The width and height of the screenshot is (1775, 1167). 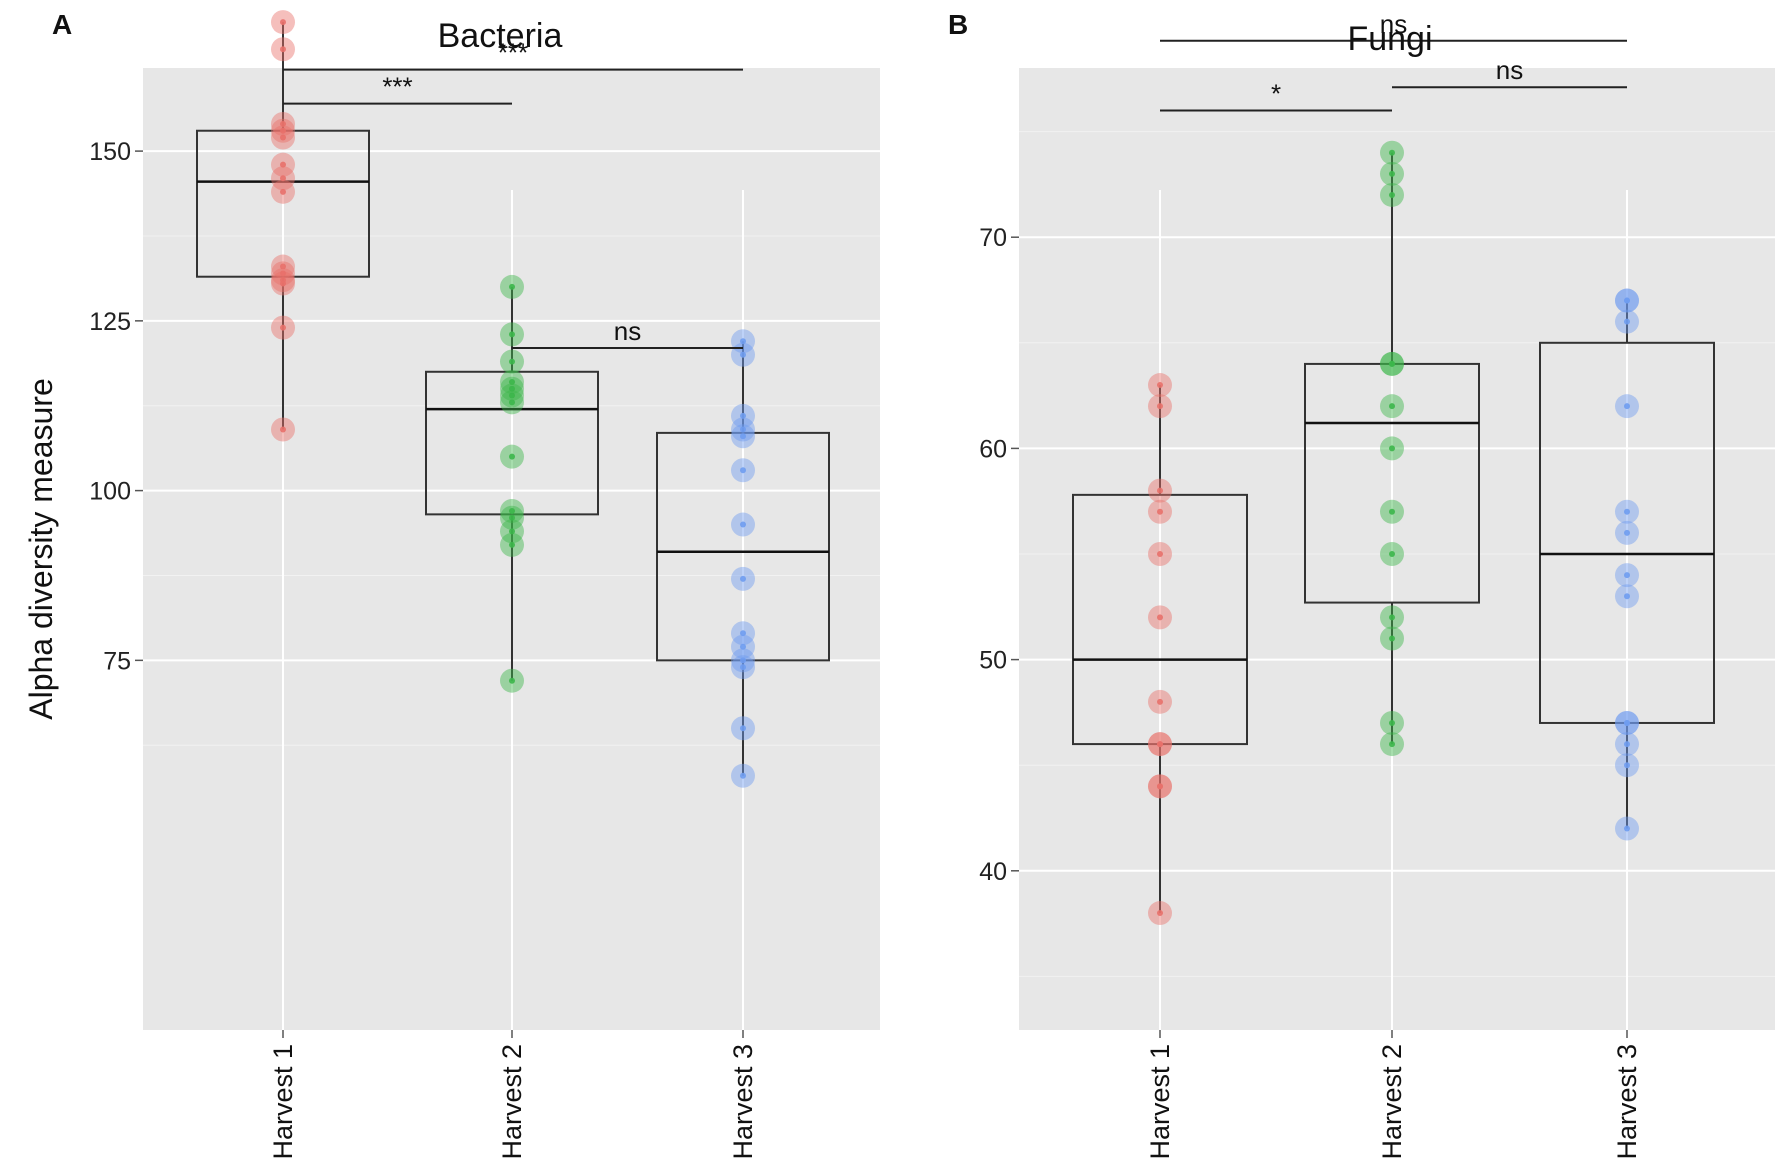 What do you see at coordinates (993, 449) in the screenshot?
I see `y-tick-label: 60` at bounding box center [993, 449].